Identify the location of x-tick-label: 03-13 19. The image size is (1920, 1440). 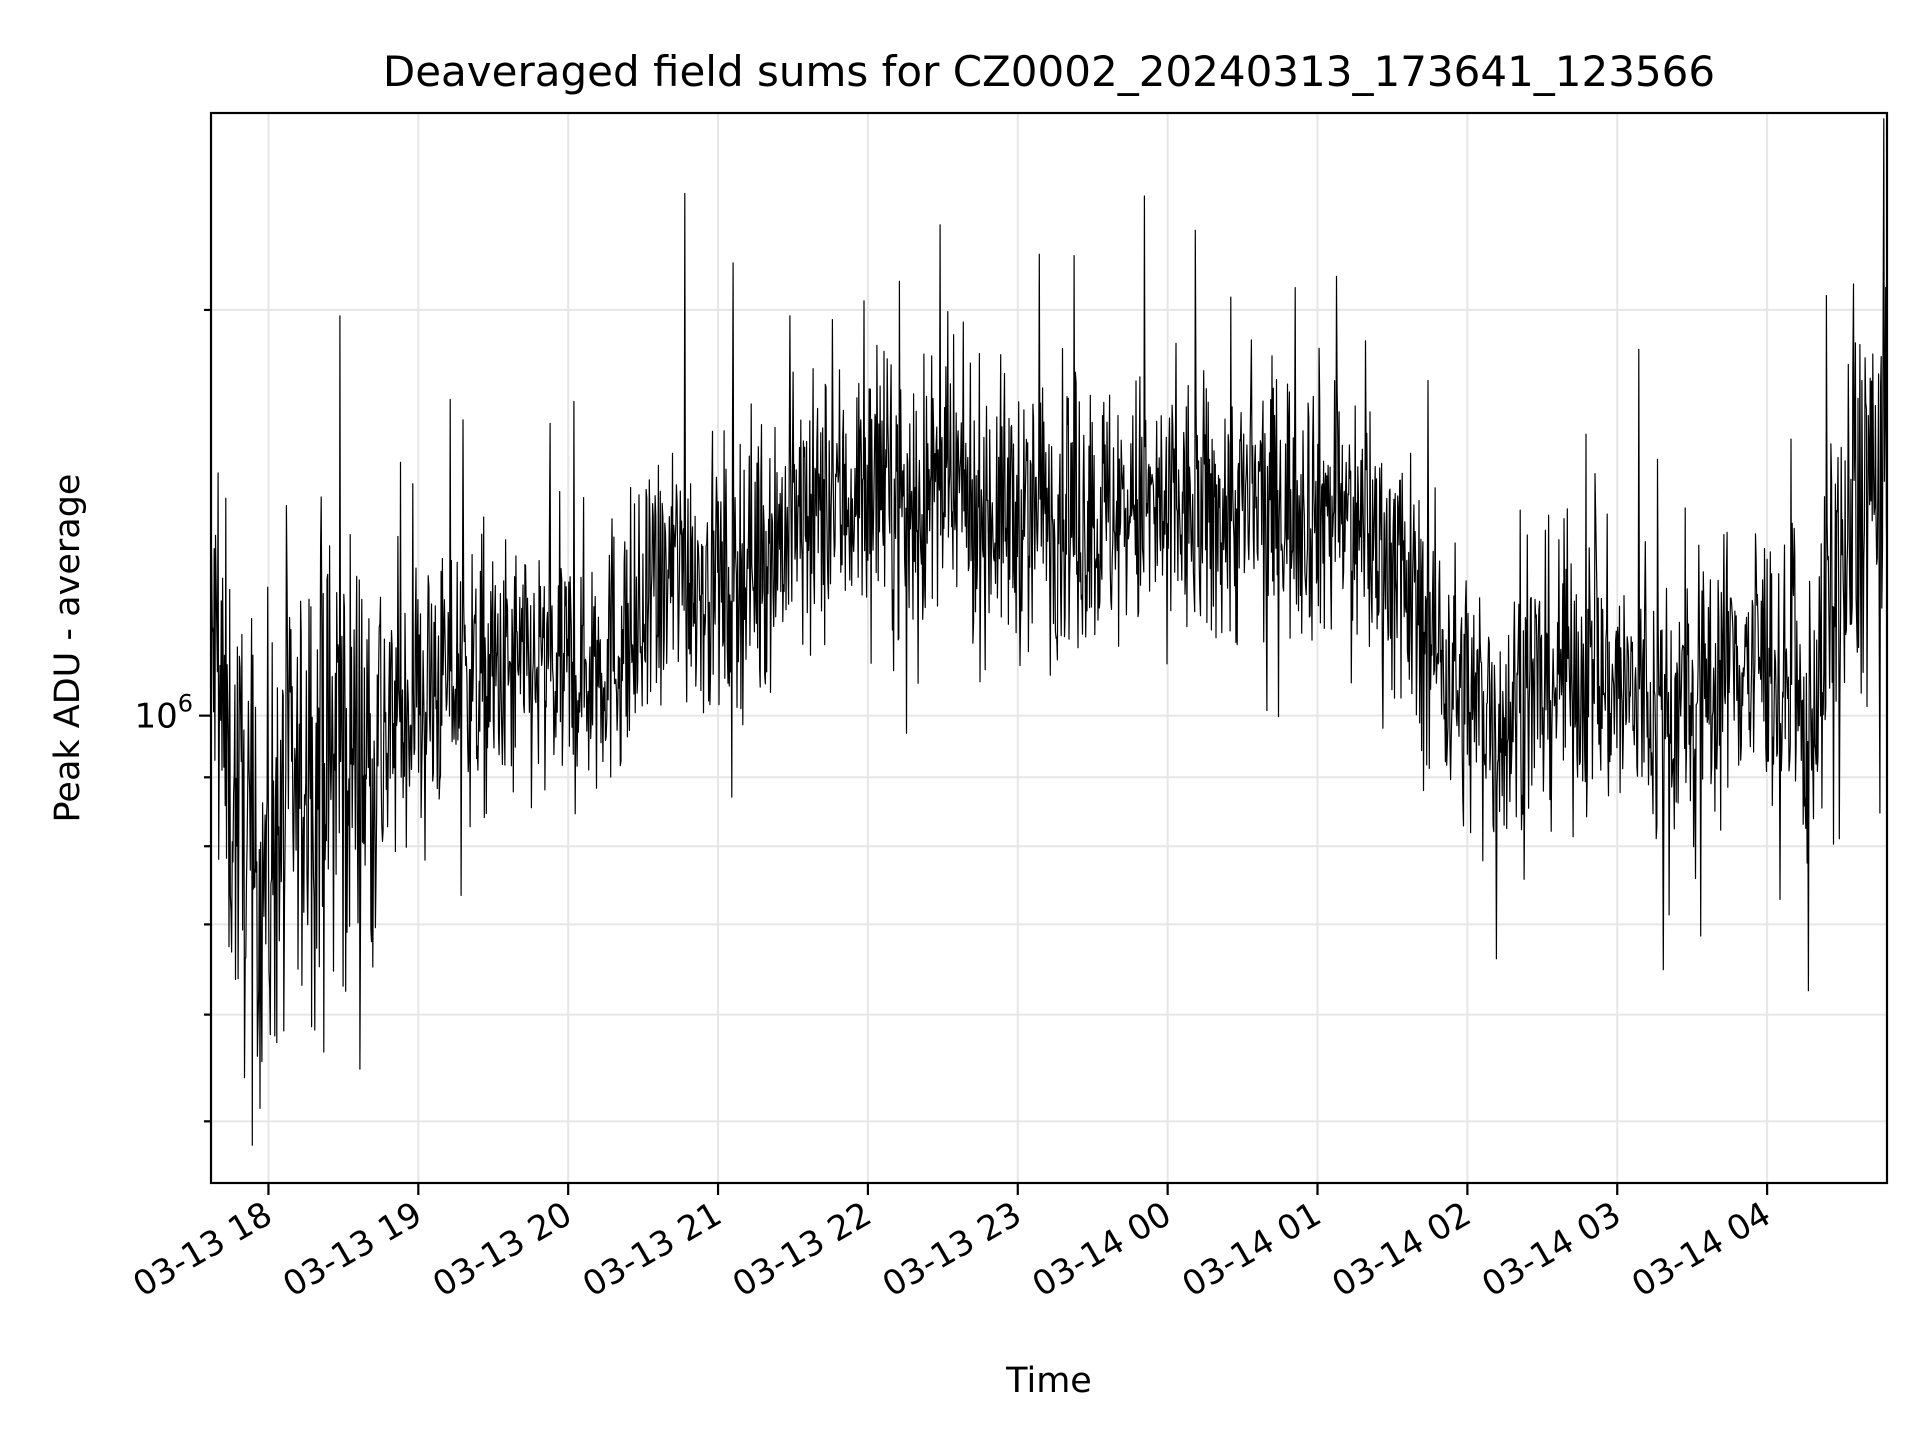
(352, 1249).